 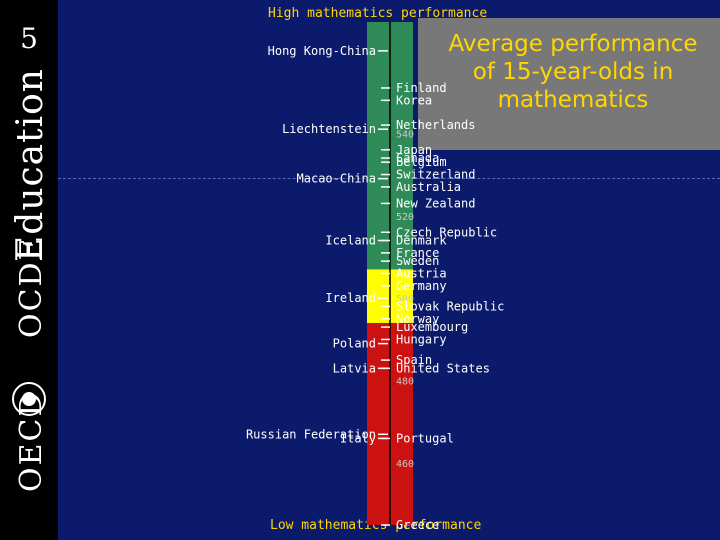 I want to click on right-country-label: Japan, so click(x=414, y=150).